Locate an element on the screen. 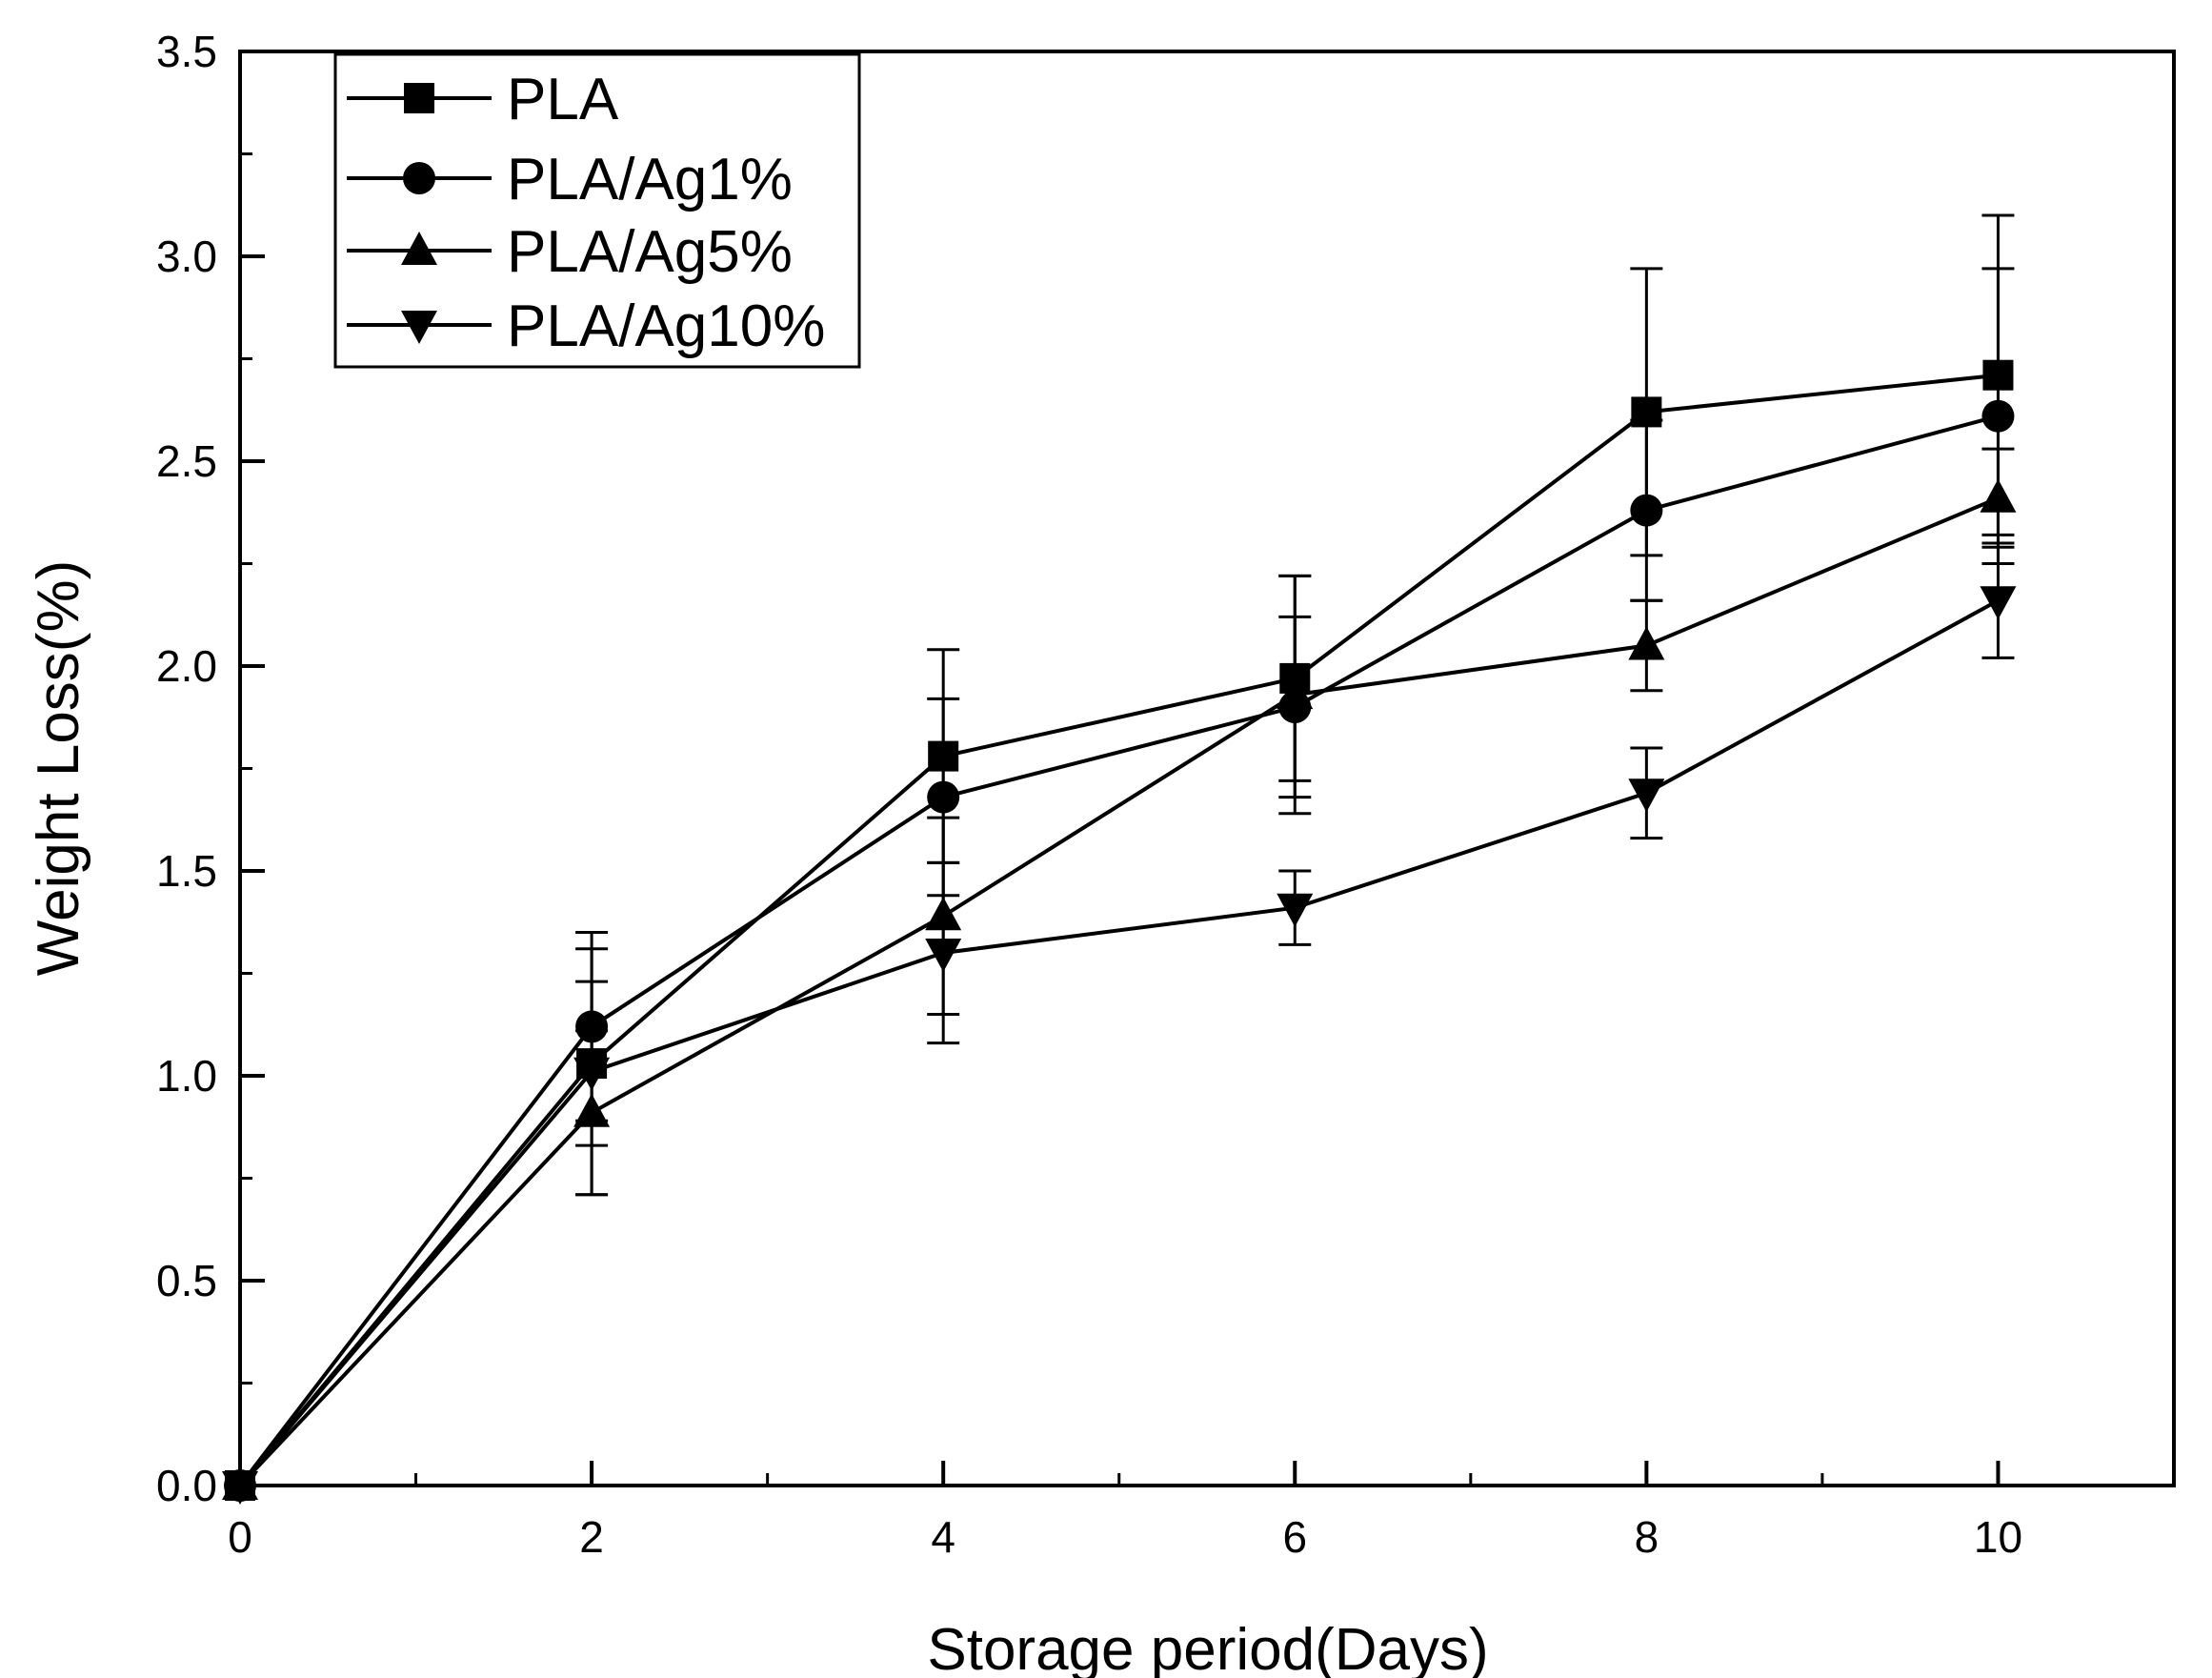  y-axis: 0.0 0.5 1.0 1.5 2.0 2.5 3.0 3.5 is located at coordinates (210, 768).